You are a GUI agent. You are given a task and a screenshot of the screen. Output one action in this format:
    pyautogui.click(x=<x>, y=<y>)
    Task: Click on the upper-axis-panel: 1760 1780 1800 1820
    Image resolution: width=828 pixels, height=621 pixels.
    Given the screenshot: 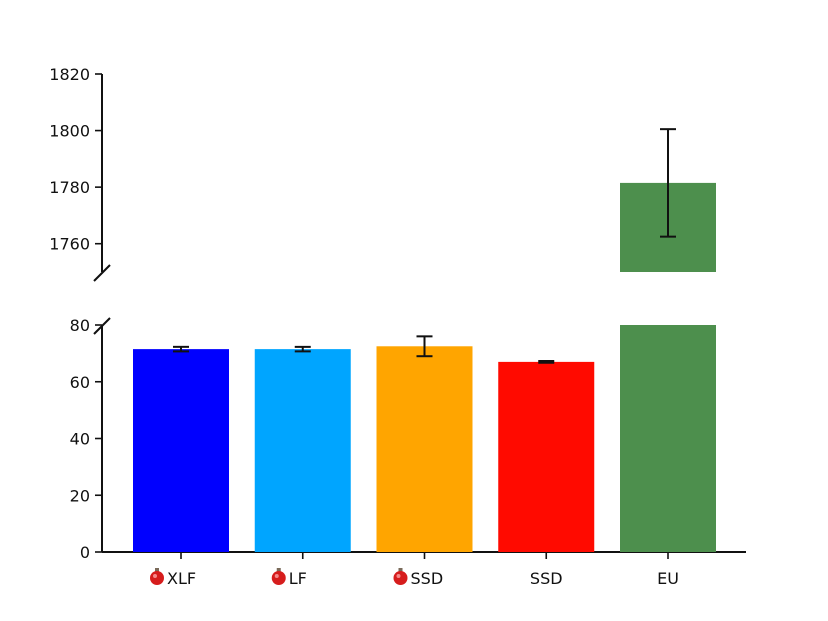 What is the action you would take?
    pyautogui.click(x=80, y=173)
    